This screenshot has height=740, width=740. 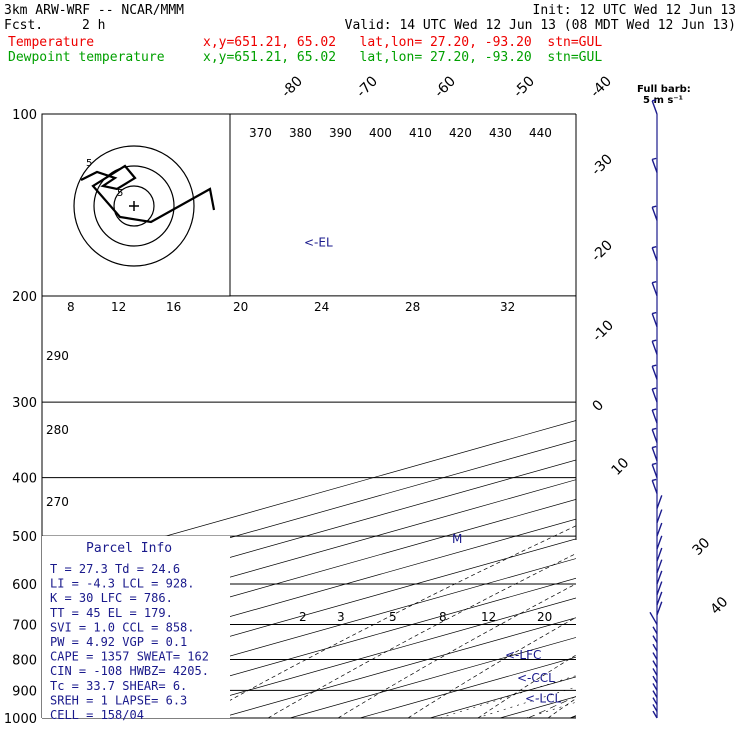 I want to click on isotherm-label: -30, so click(x=602, y=164).